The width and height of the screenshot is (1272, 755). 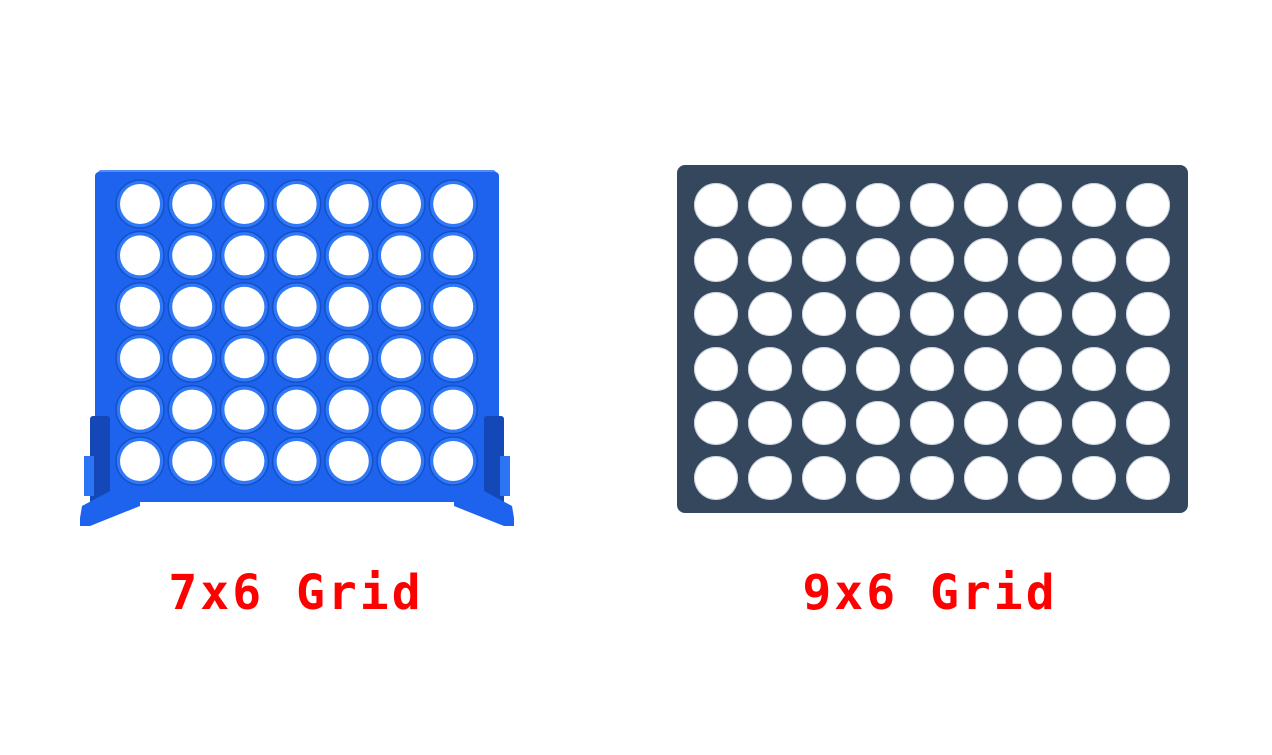 What do you see at coordinates (505, 476) in the screenshot?
I see `board-7x6-right-bracket` at bounding box center [505, 476].